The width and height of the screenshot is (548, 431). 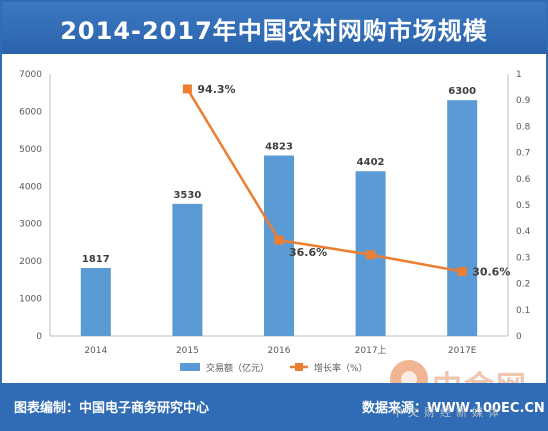 What do you see at coordinates (523, 180) in the screenshot?
I see `y-right-tick-label: 0.6` at bounding box center [523, 180].